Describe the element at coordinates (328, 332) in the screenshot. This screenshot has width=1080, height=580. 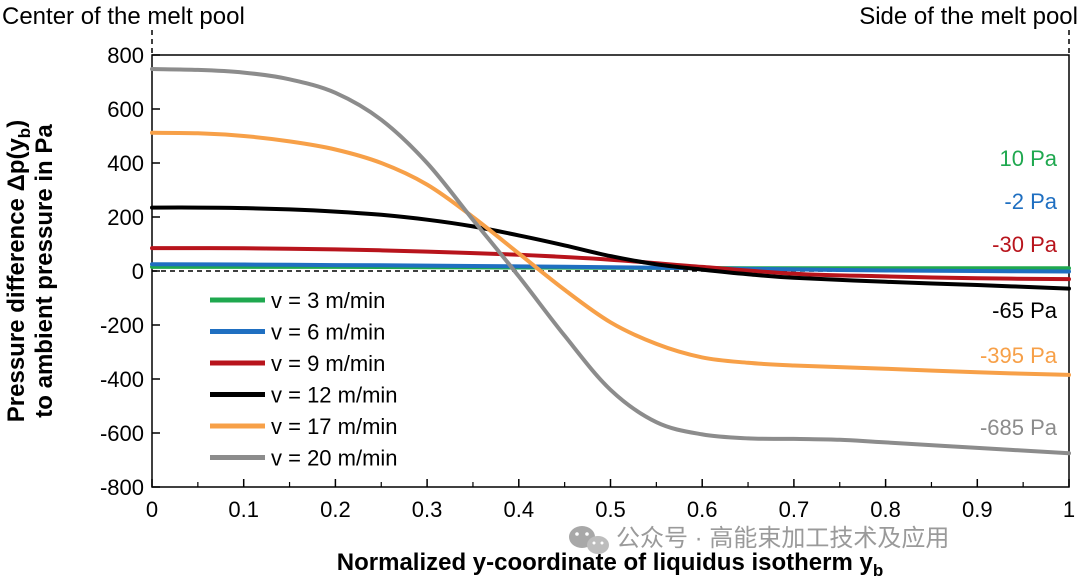
I see `legend-item-label: v = 6 m/min` at that location.